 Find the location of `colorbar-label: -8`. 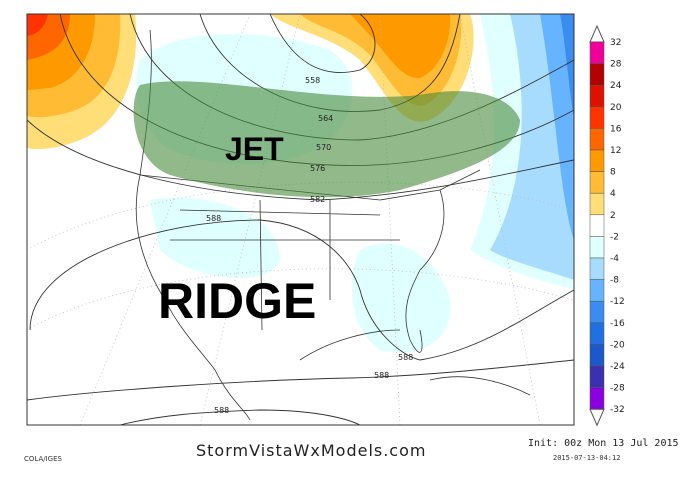

colorbar-label: -8 is located at coordinates (614, 281).